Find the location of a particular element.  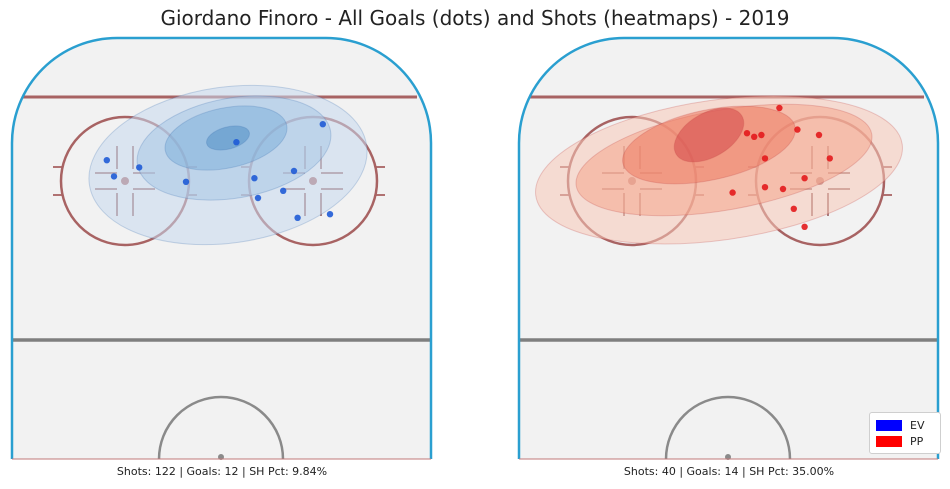

legend: EV PP is located at coordinates (905, 433).